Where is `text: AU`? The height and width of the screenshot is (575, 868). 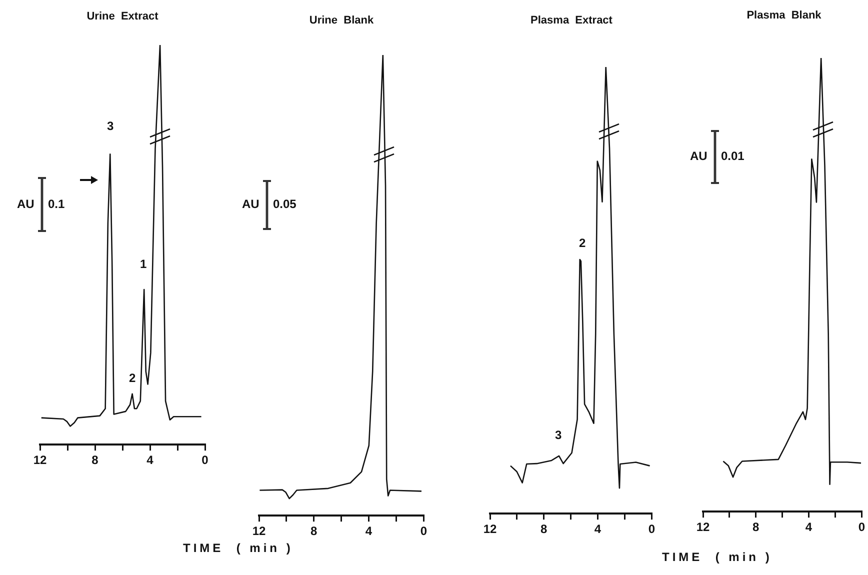 text: AU is located at coordinates (25, 203).